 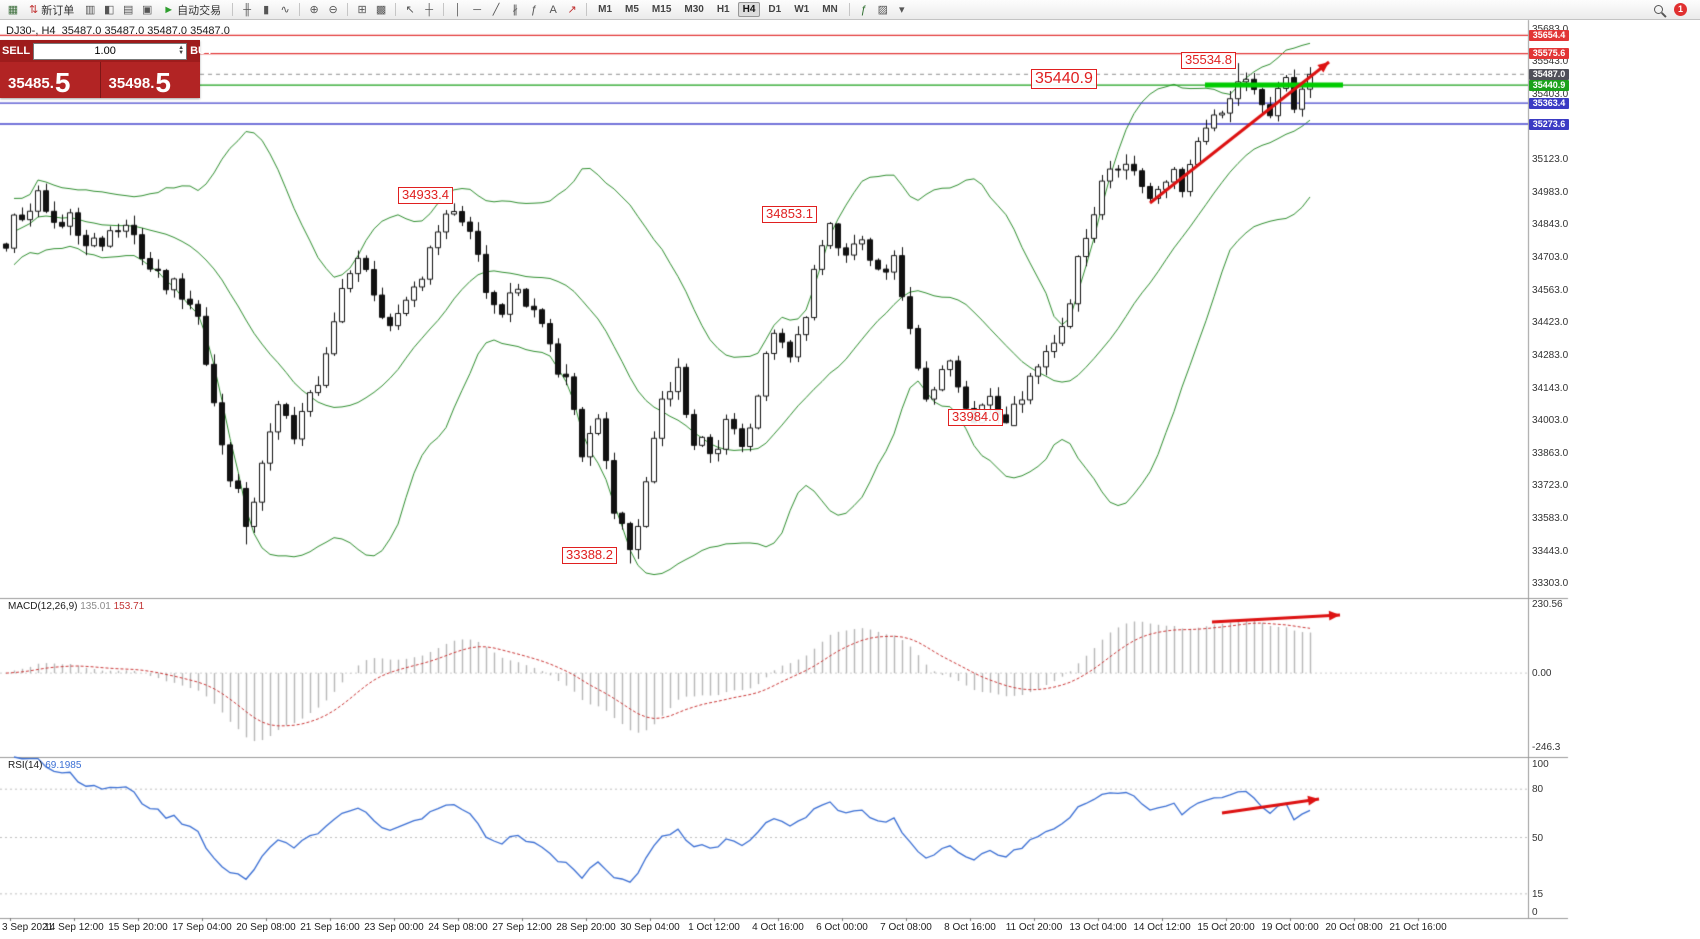 I want to click on timeframe-m15: M15, so click(x=661, y=9).